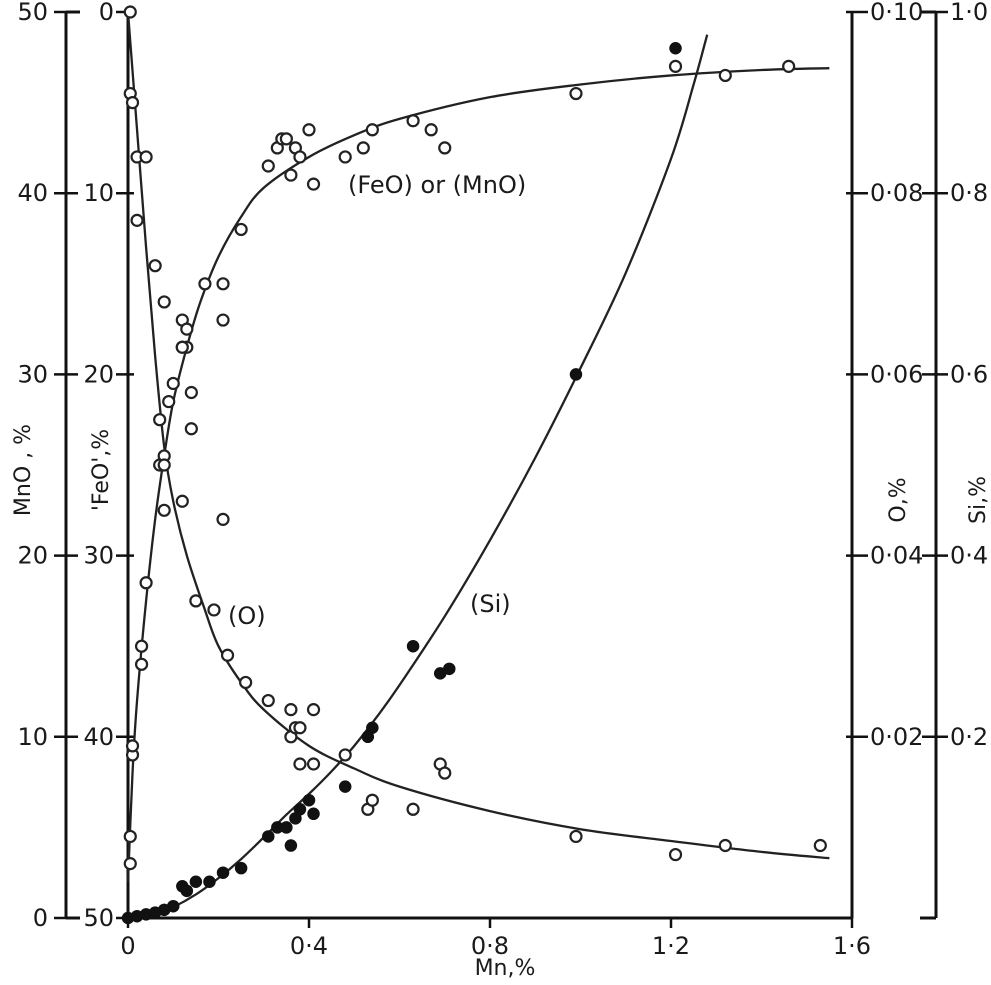  What do you see at coordinates (437, 185) in the screenshot?
I see `annotation-feo-mno: (FeO) or (MnO)` at bounding box center [437, 185].